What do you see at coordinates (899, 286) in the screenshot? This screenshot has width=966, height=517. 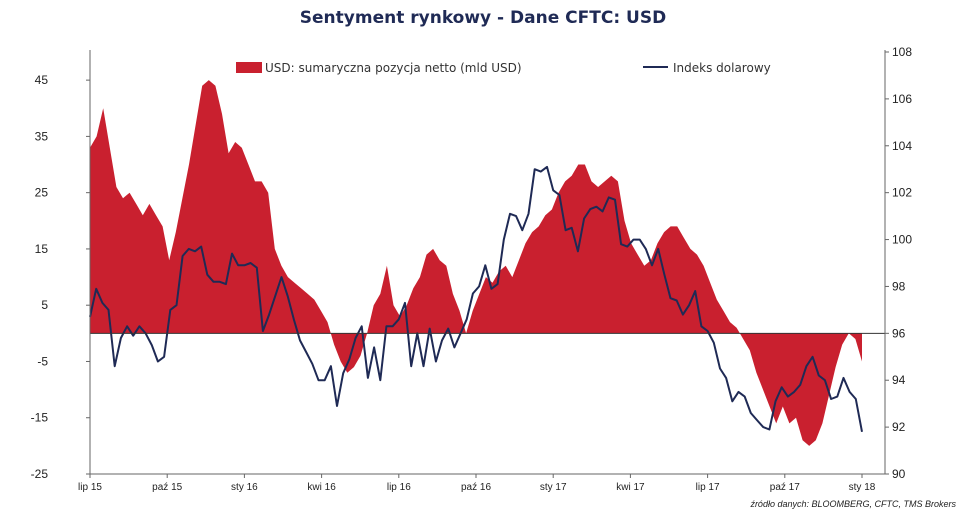 I see `right-tick-label: 98` at bounding box center [899, 286].